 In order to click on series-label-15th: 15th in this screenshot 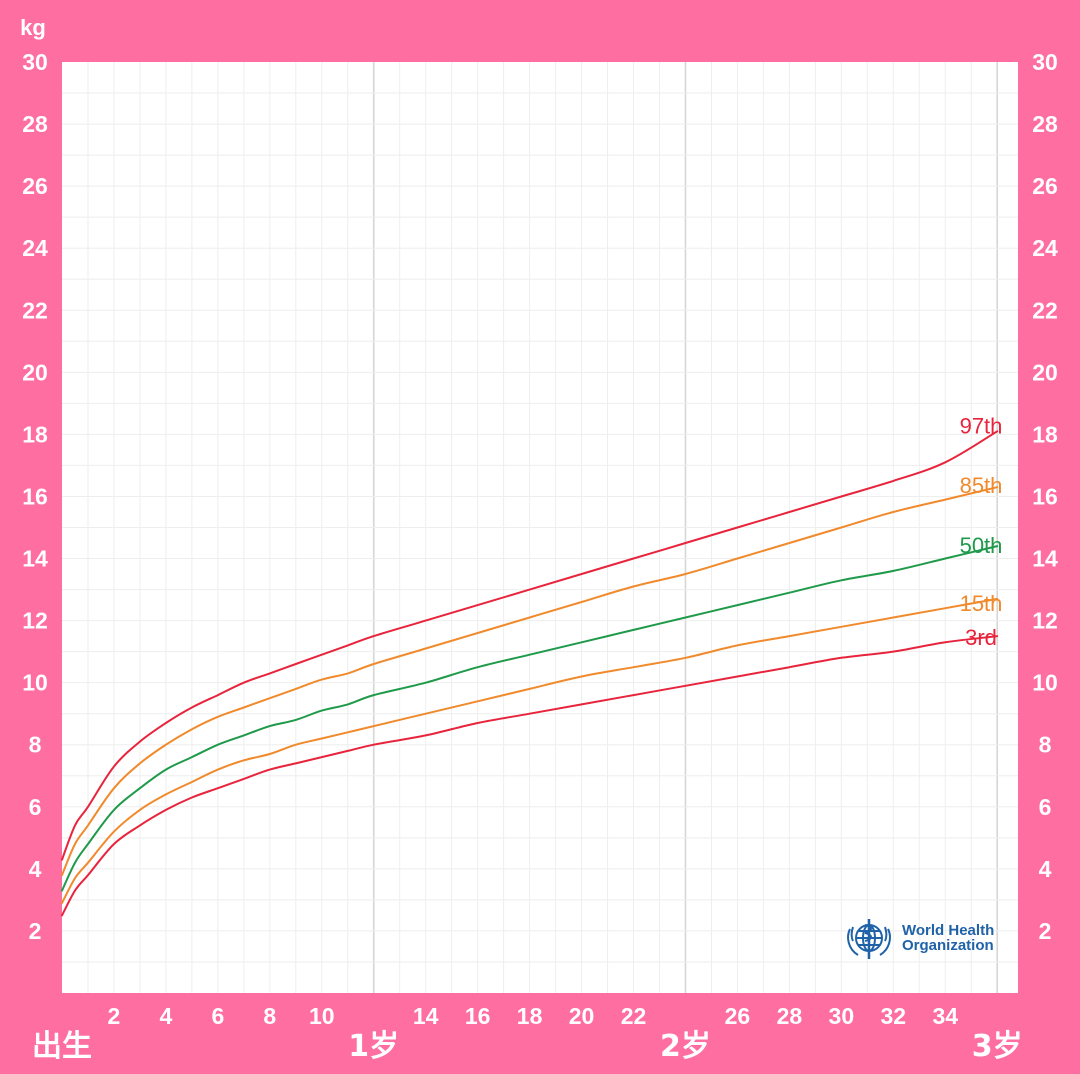, I will do `click(981, 603)`.